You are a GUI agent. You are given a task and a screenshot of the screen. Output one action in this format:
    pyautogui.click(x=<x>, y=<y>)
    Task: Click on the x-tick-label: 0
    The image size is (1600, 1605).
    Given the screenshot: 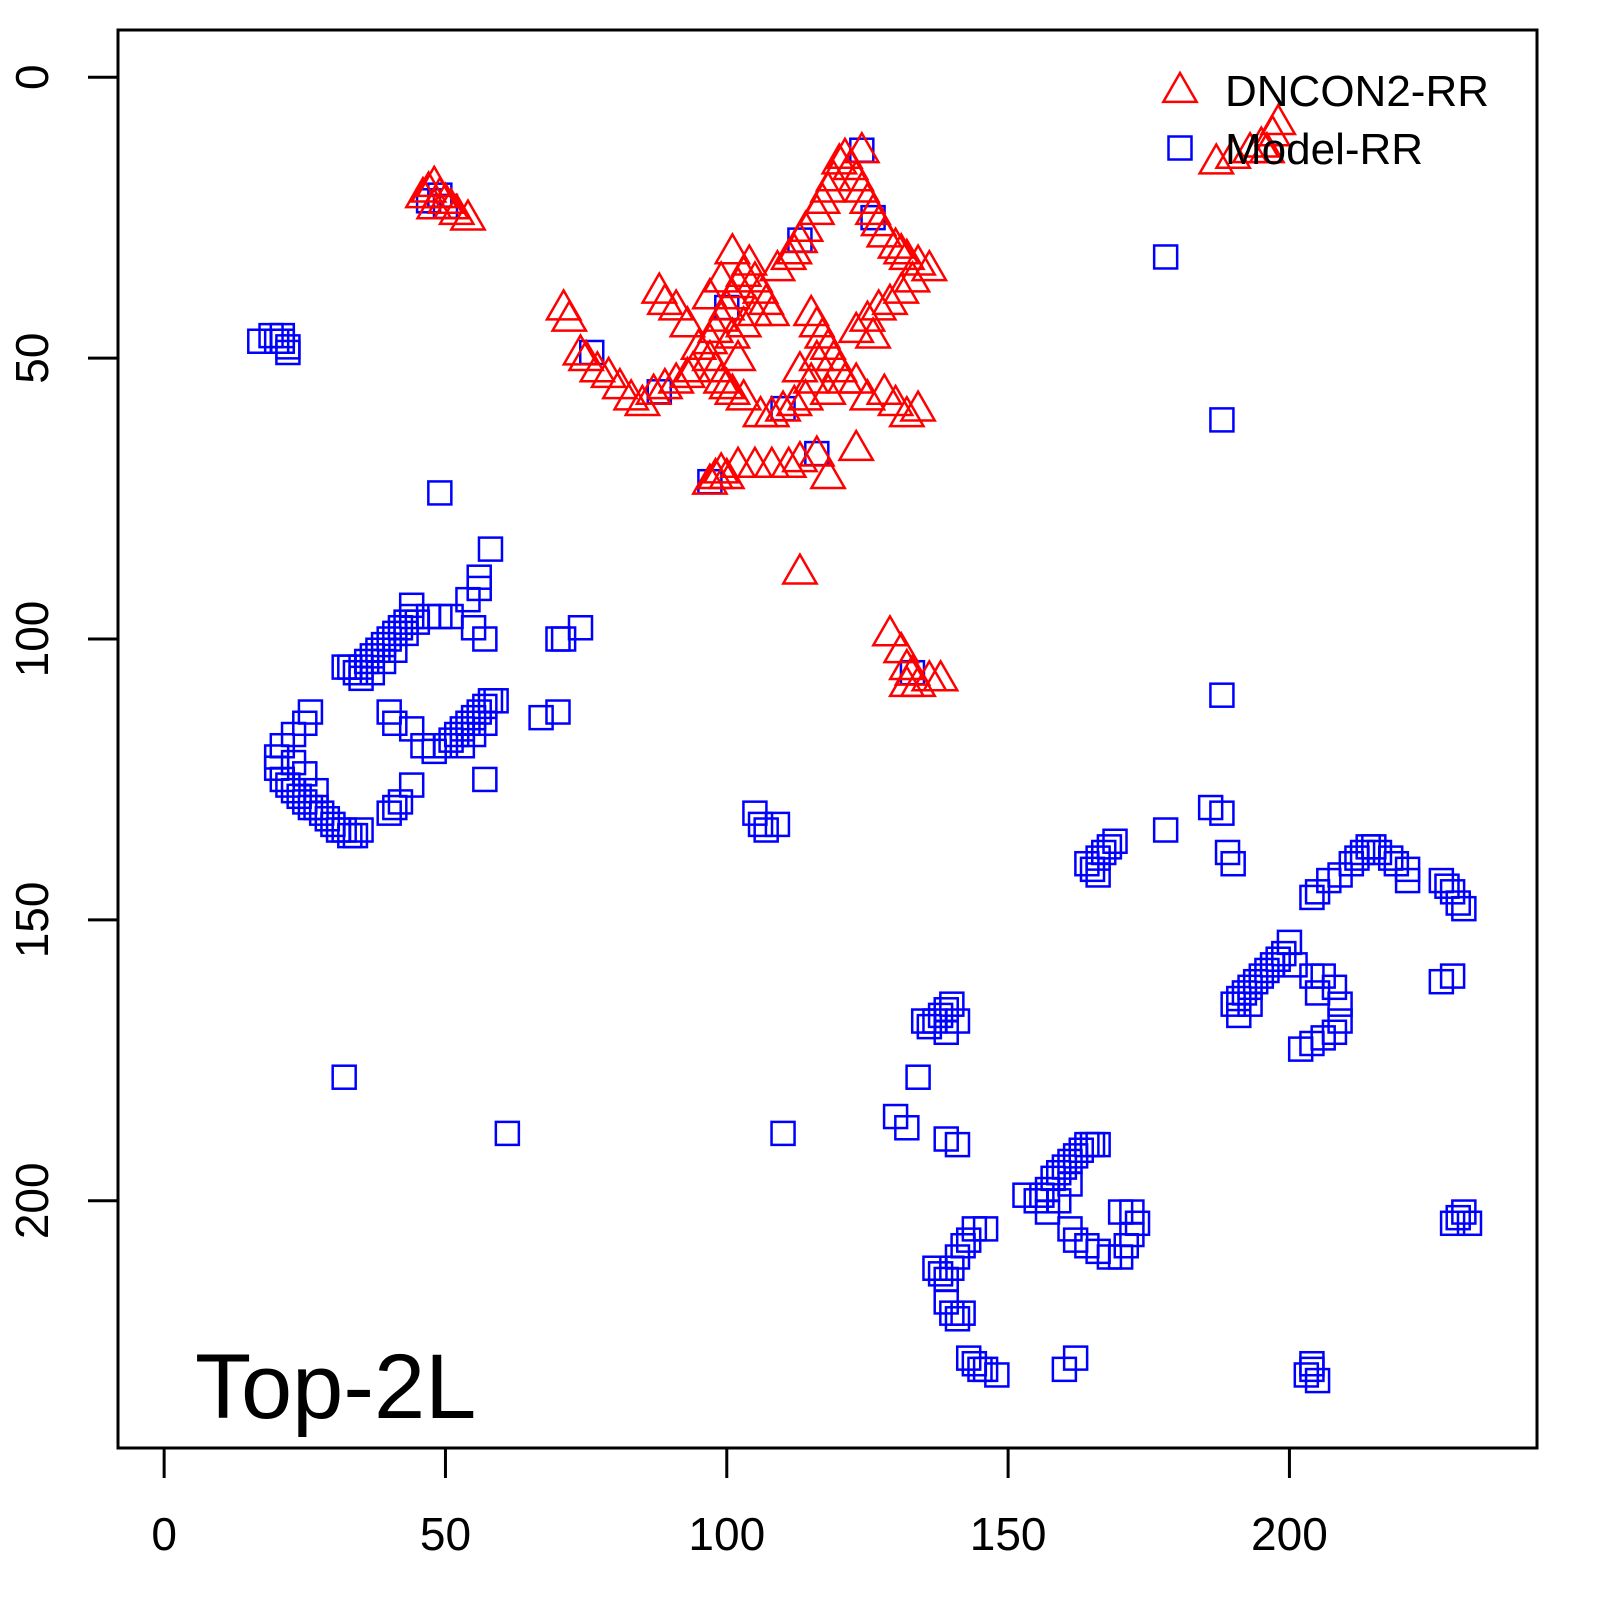 What is the action you would take?
    pyautogui.click(x=164, y=1534)
    